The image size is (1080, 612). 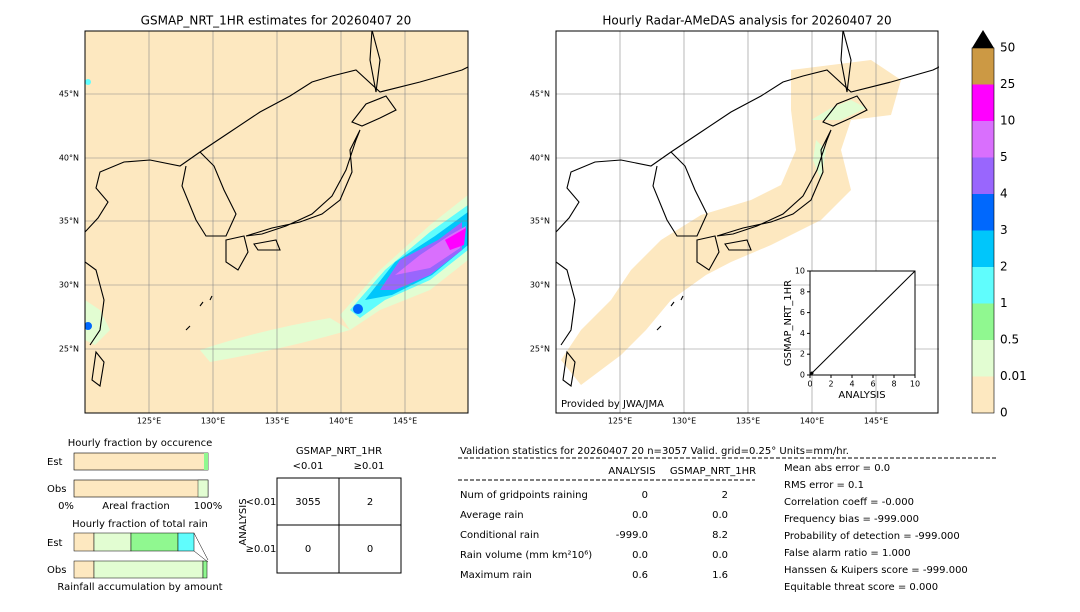 I want to click on x-tick-label: 10, so click(x=915, y=384).